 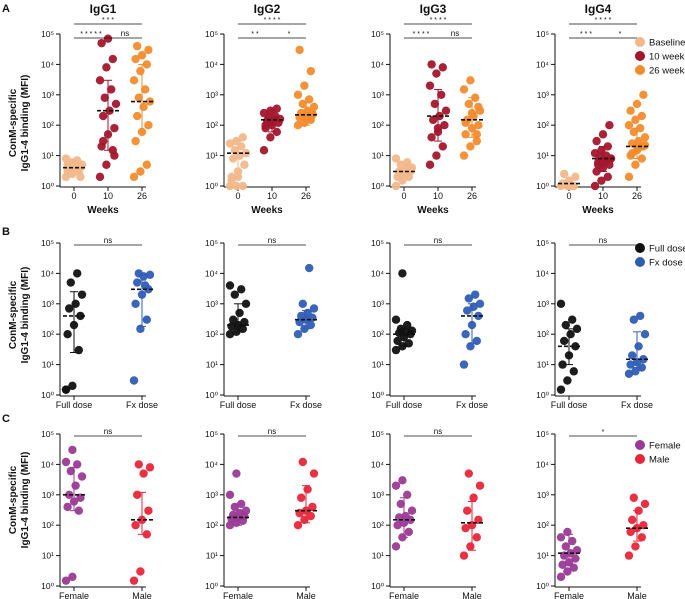 What do you see at coordinates (13, 314) in the screenshot?
I see `y-axis-title-b-line1: ConM-specific` at bounding box center [13, 314].